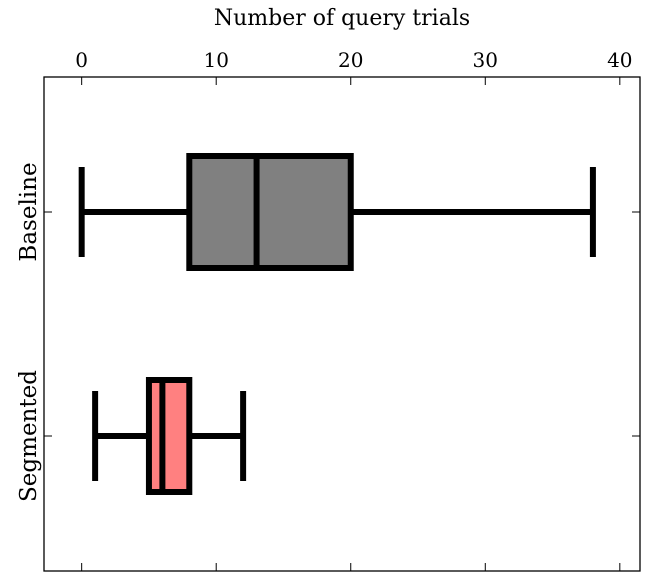 The height and width of the screenshot is (578, 645). Describe the element at coordinates (350, 60) in the screenshot. I see `x-tick-label: 20` at that location.